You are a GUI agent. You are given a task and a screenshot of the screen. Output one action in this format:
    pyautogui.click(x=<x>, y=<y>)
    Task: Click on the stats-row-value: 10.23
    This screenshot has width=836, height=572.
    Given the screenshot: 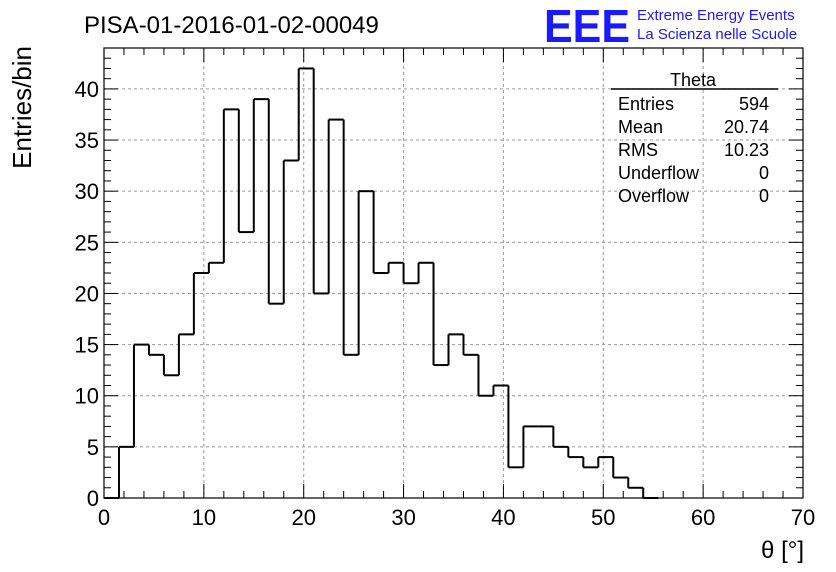 What is the action you would take?
    pyautogui.click(x=746, y=150)
    